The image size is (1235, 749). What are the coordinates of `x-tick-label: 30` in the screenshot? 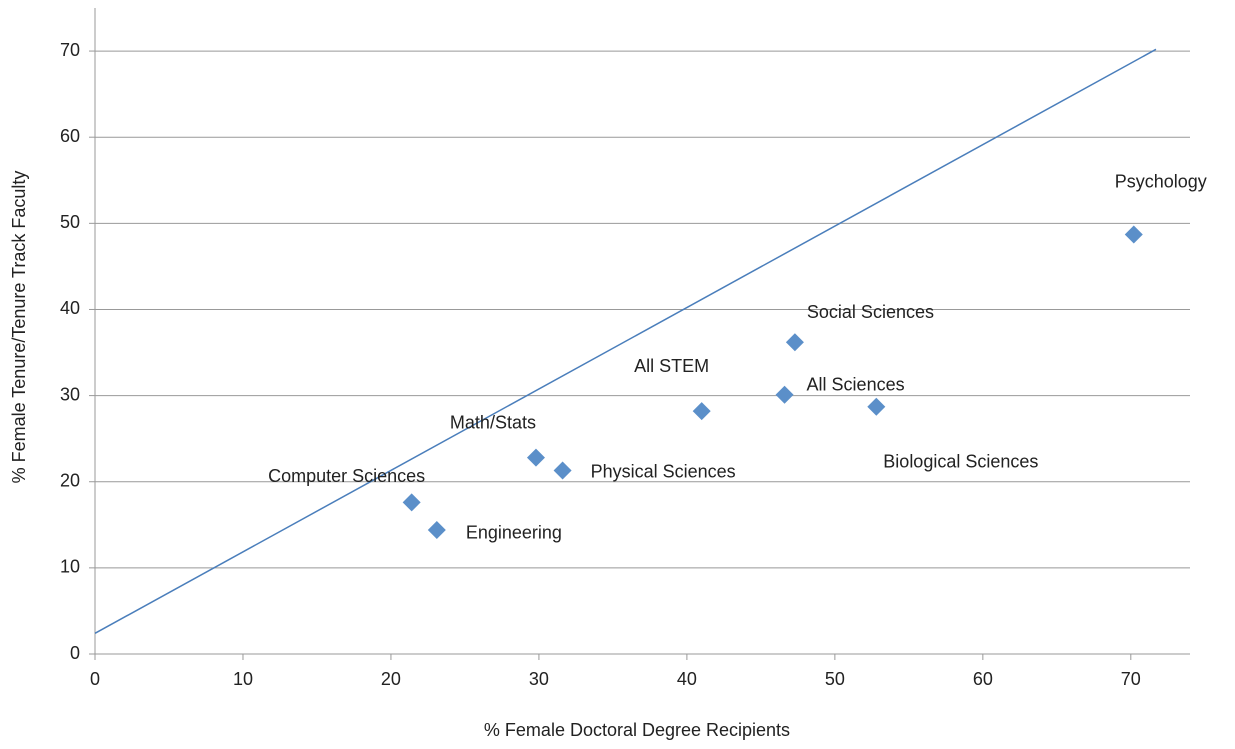 It's located at (539, 679).